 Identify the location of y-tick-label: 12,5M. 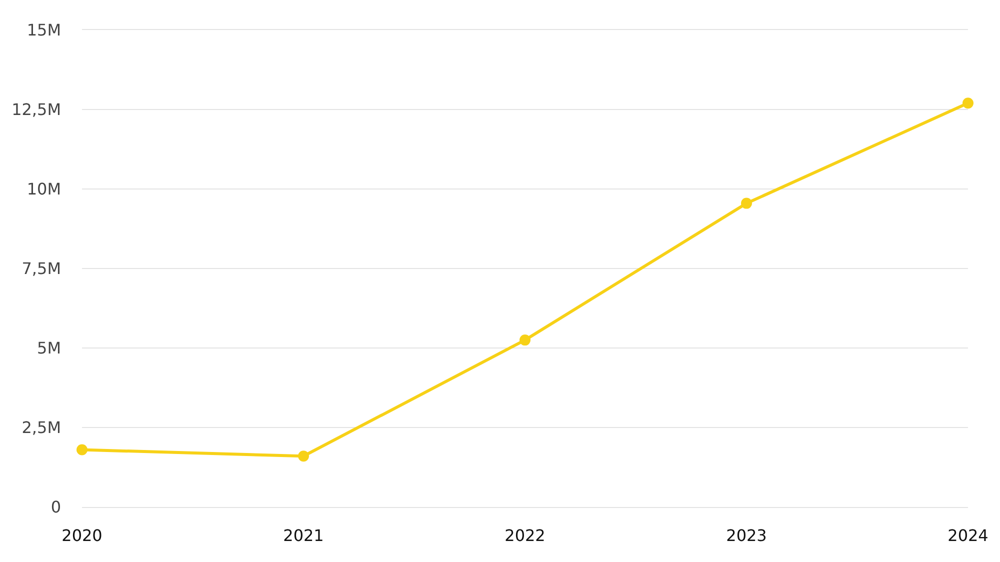
(36, 110).